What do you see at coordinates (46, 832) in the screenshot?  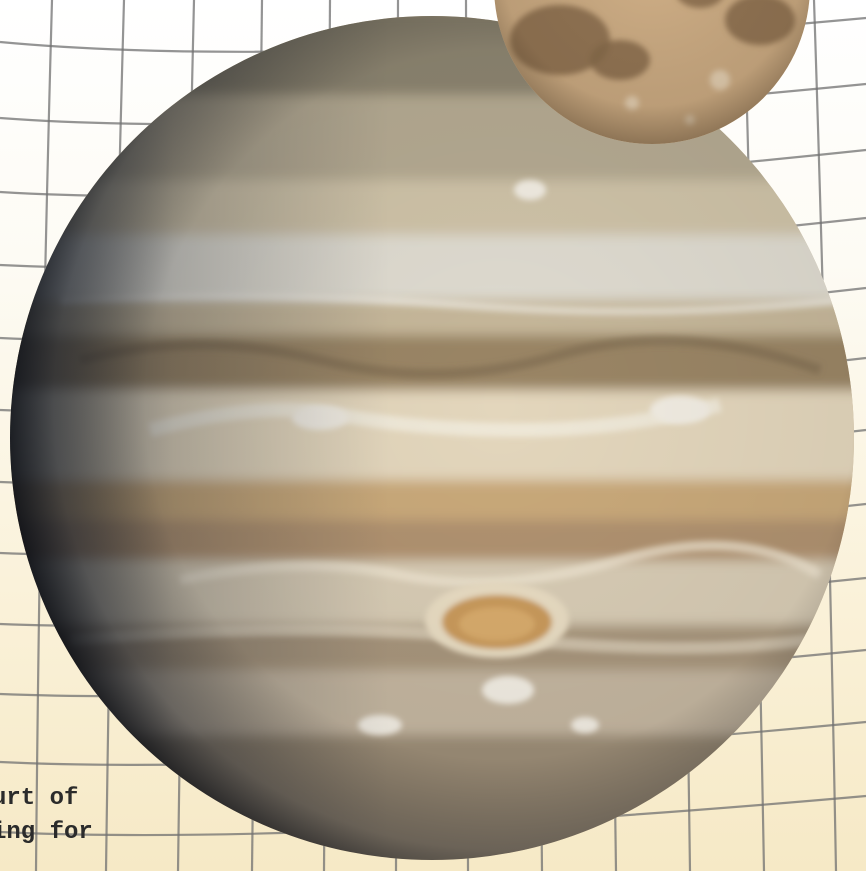 I see `caption-line-2: ing for` at bounding box center [46, 832].